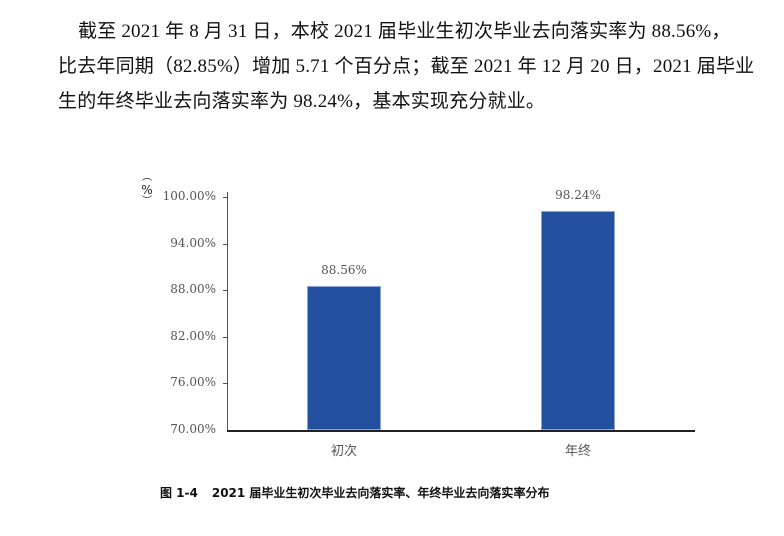  Describe the element at coordinates (577, 451) in the screenshot. I see `x-category-label-year-end: 年终` at that location.